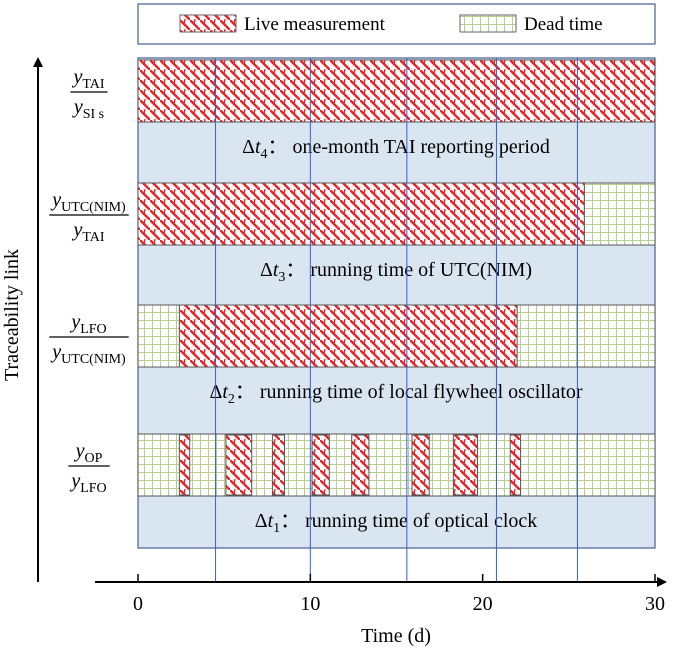  I want to click on fraction-denominator: yUTC(NIM), so click(88, 354).